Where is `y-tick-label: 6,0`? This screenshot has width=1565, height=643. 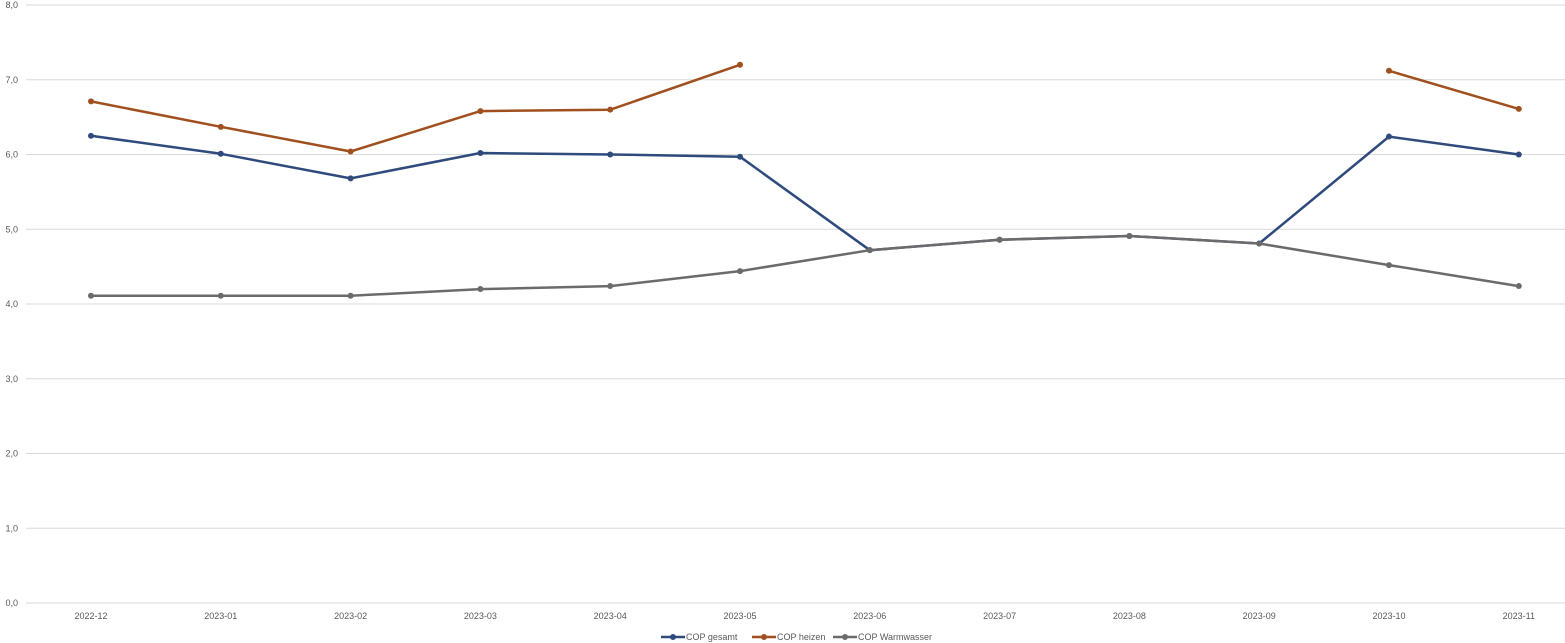
y-tick-label: 6,0 is located at coordinates (11, 155).